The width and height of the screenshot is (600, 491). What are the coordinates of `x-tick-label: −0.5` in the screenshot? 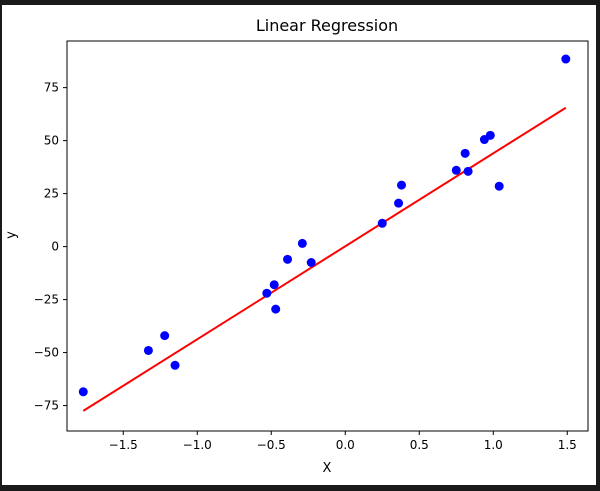 It's located at (271, 445).